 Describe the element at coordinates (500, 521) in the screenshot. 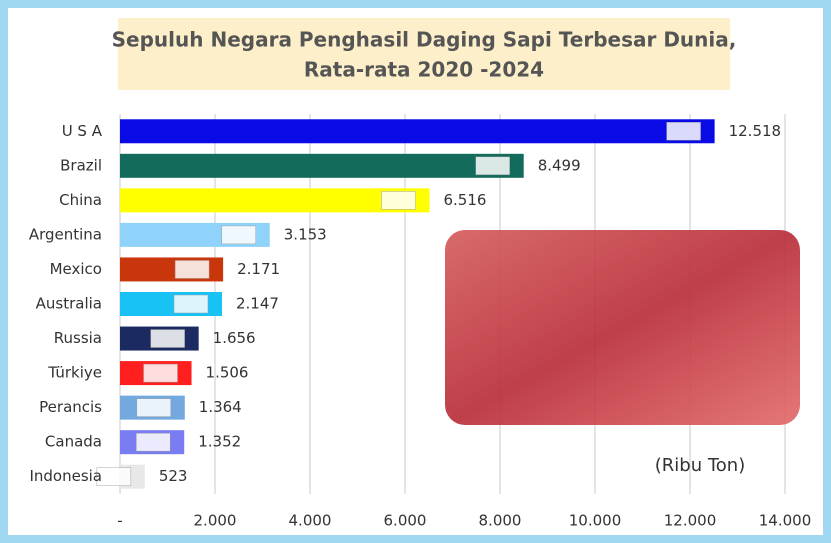

I see `x-tick-label: 8.000` at that location.